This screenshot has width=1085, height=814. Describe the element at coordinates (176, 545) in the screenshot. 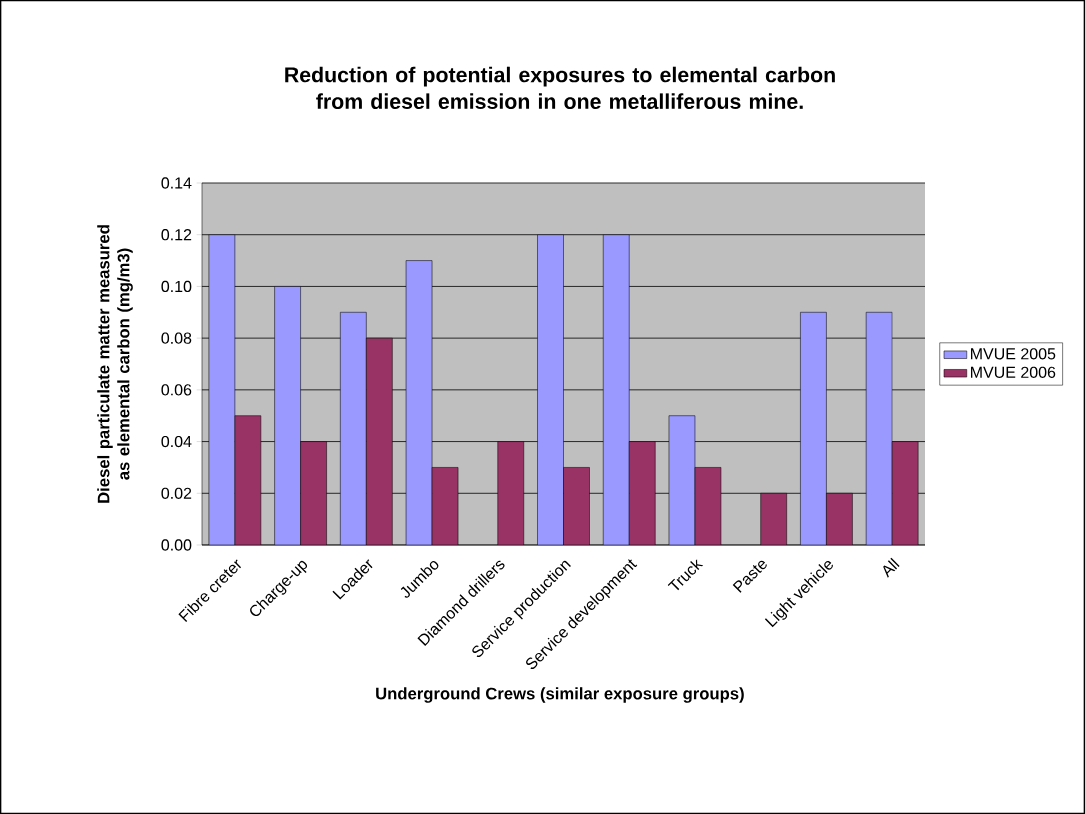

I see `y-tick-label: 0.00` at that location.